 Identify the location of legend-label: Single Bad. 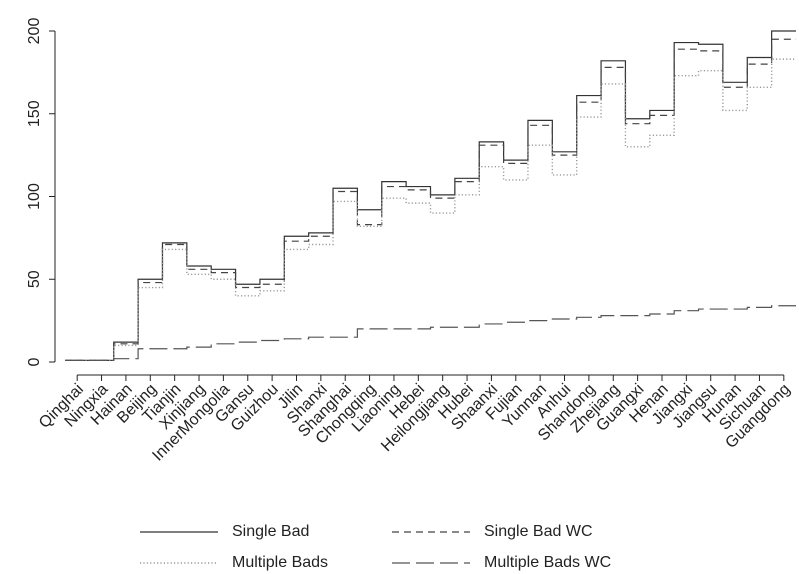
(270, 531).